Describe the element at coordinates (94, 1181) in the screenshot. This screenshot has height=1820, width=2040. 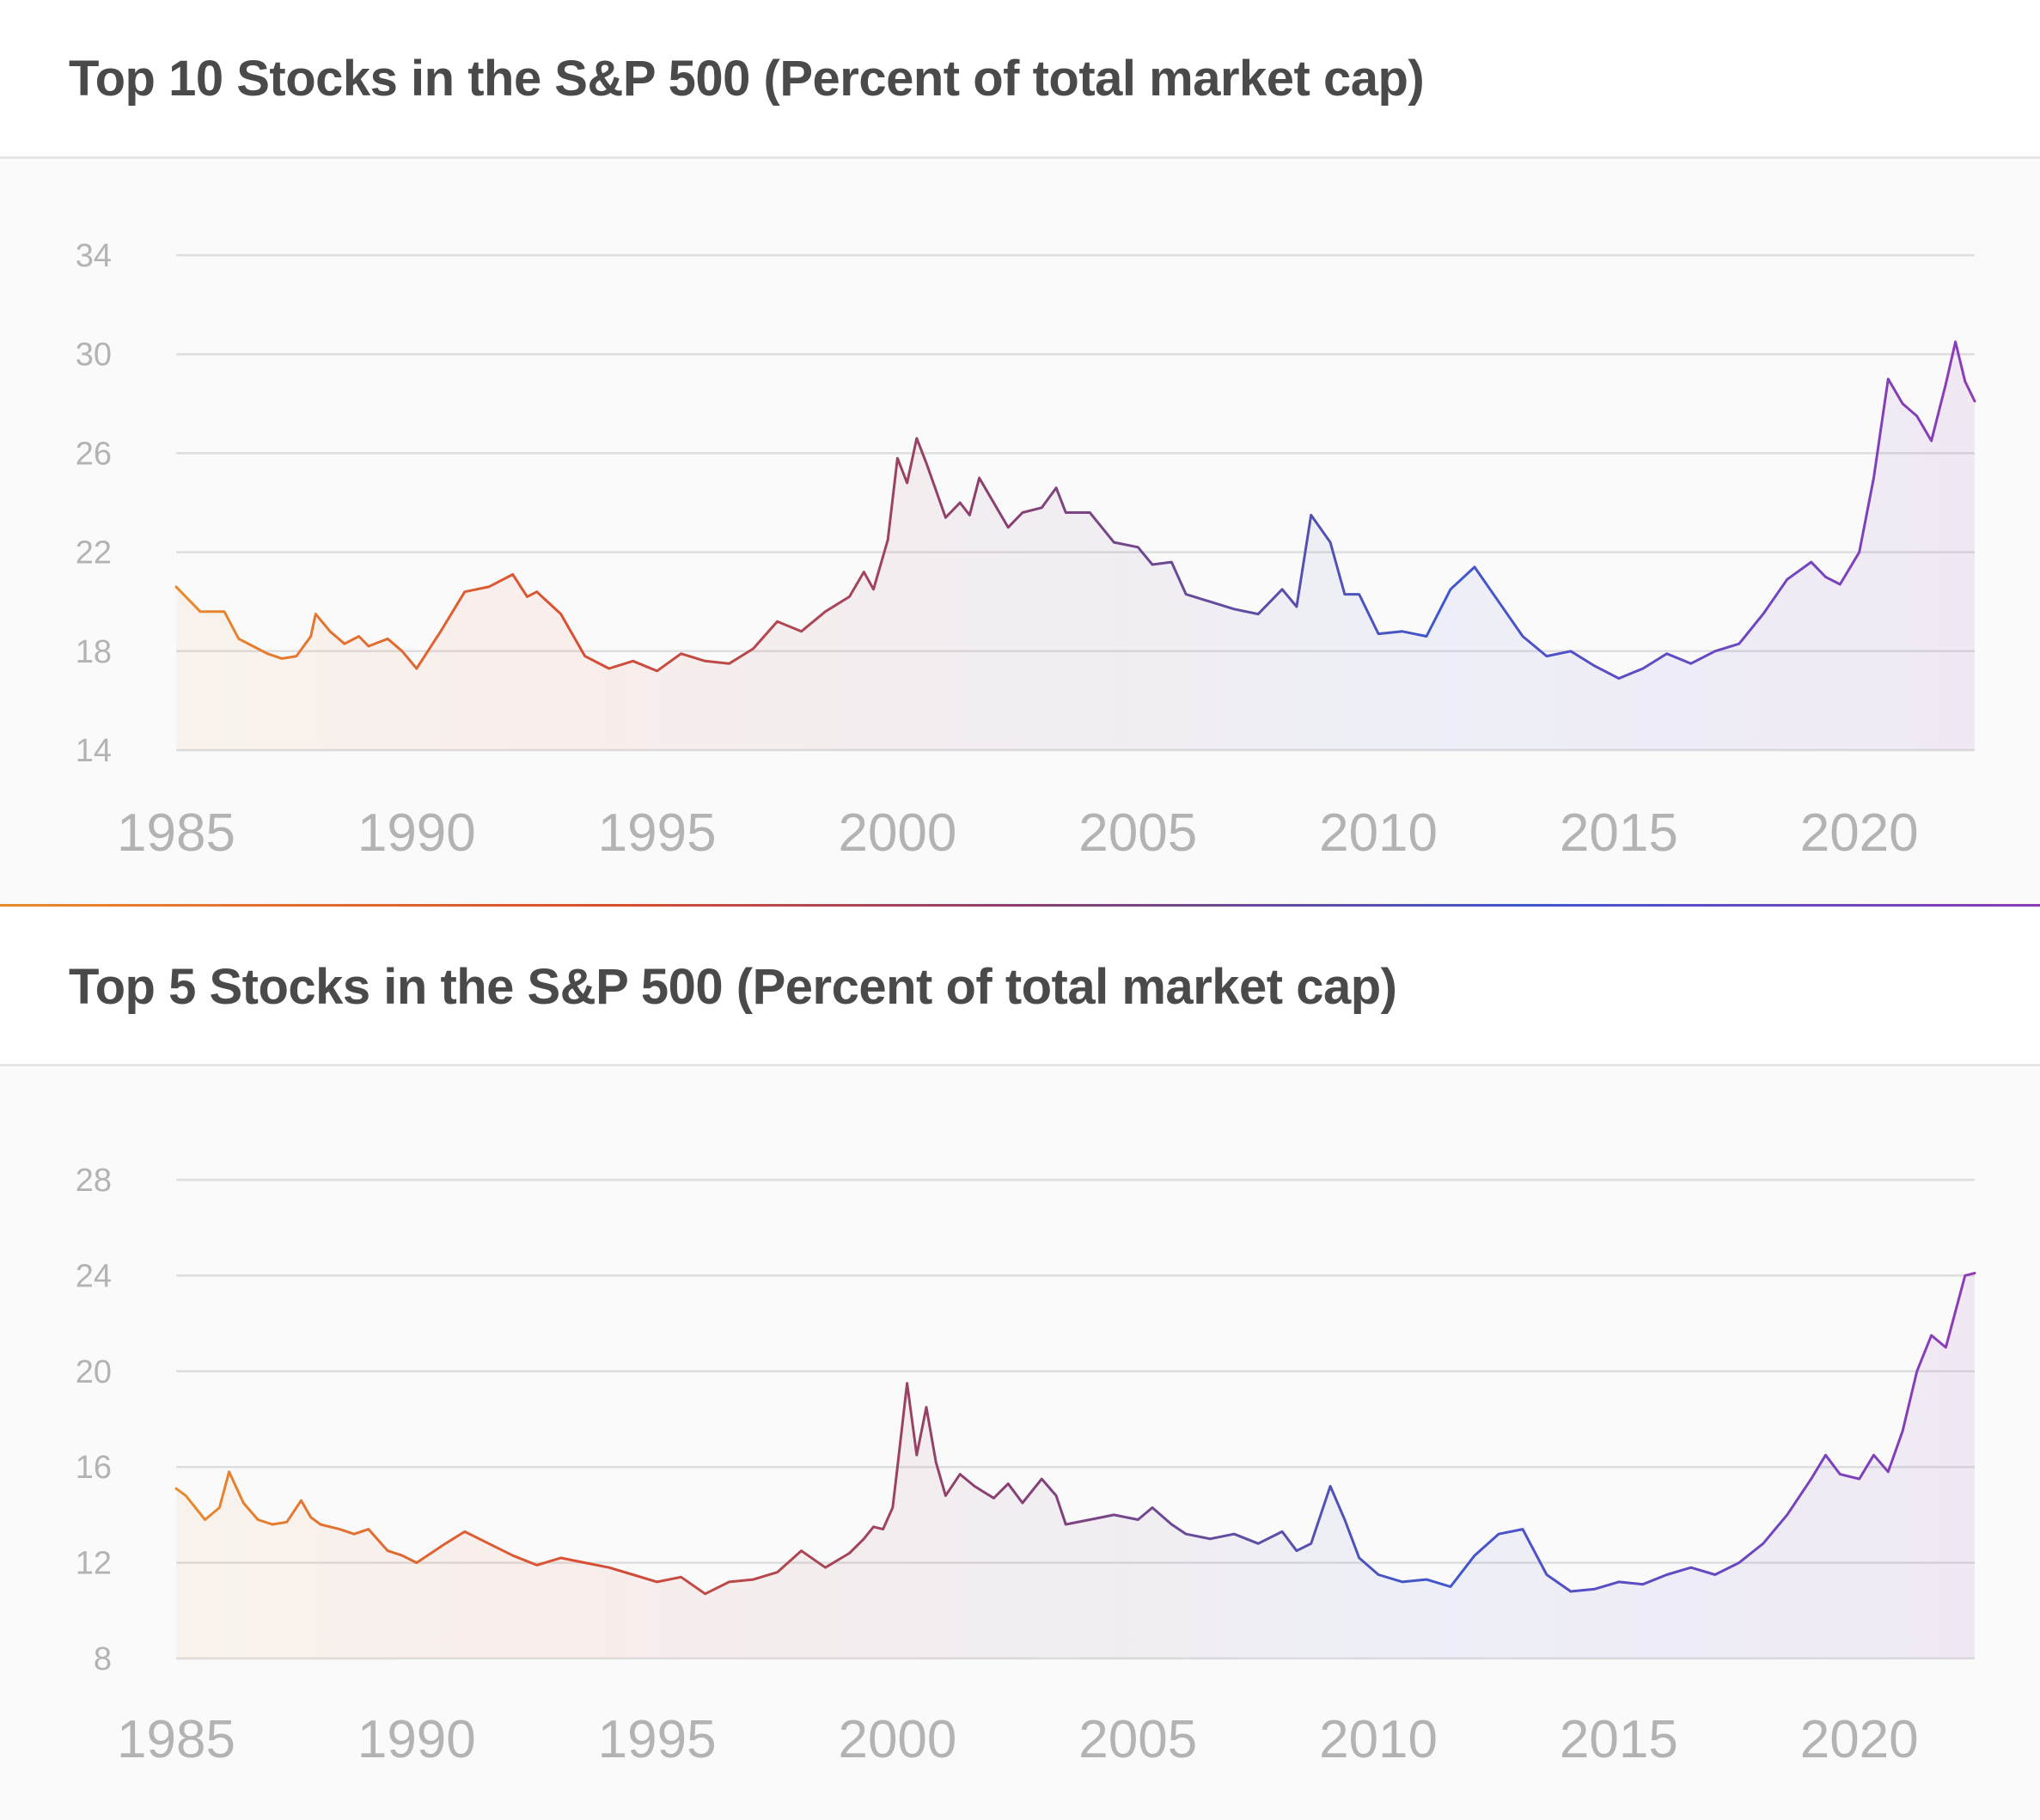
I see `y-tick-label: 28` at that location.